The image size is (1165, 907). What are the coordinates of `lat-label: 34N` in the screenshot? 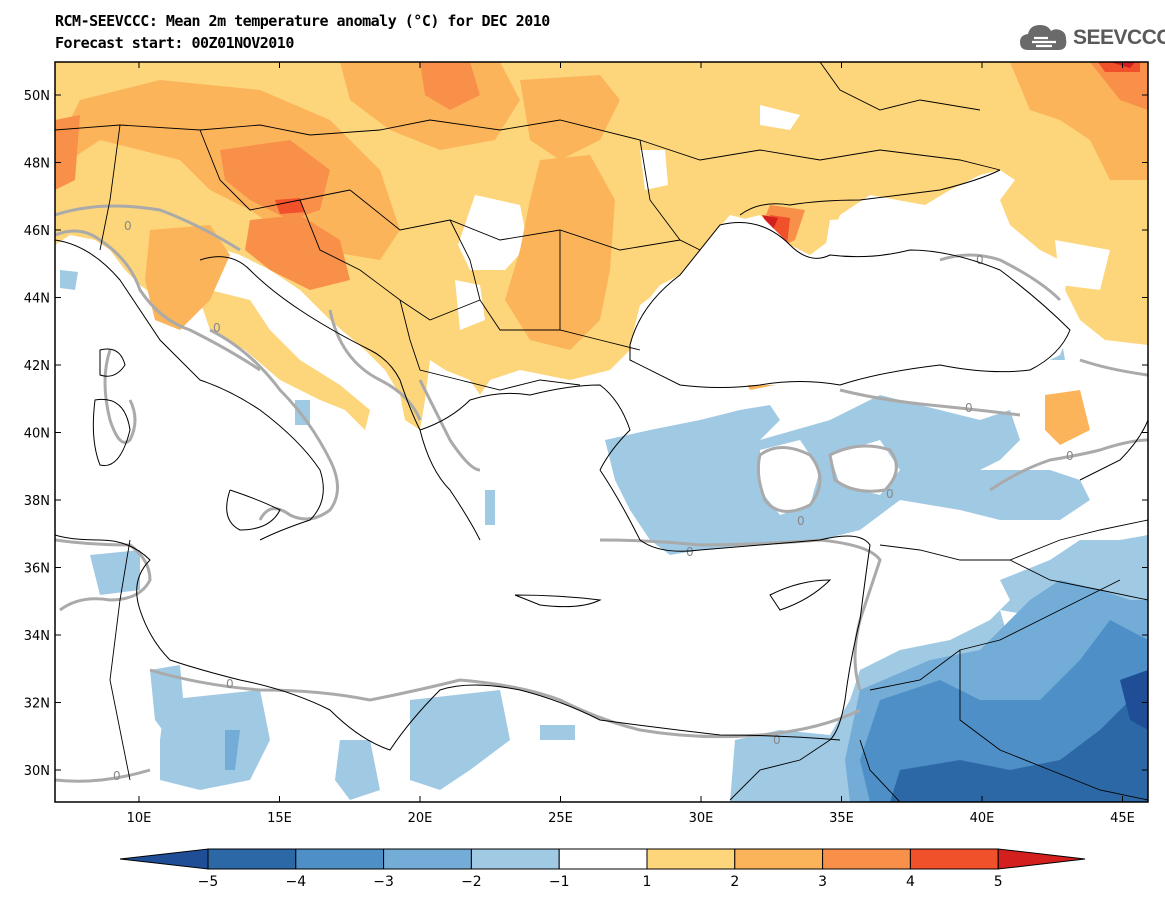 It's located at (37, 636).